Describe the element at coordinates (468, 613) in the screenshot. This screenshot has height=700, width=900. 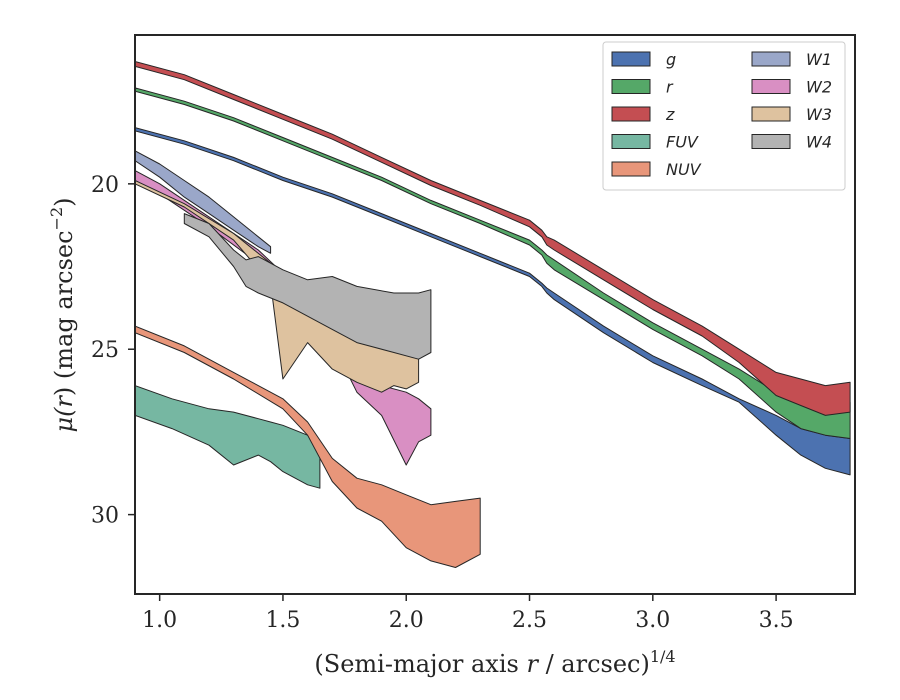
I see `x-axis-ticks: 1.0 1.5 2.0 2.5 3.0 3.5` at that location.